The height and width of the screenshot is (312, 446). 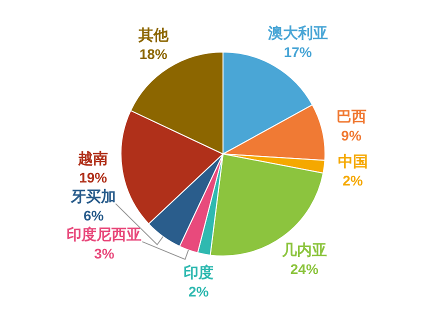 I want to click on data-label: 19%, so click(x=93, y=178).